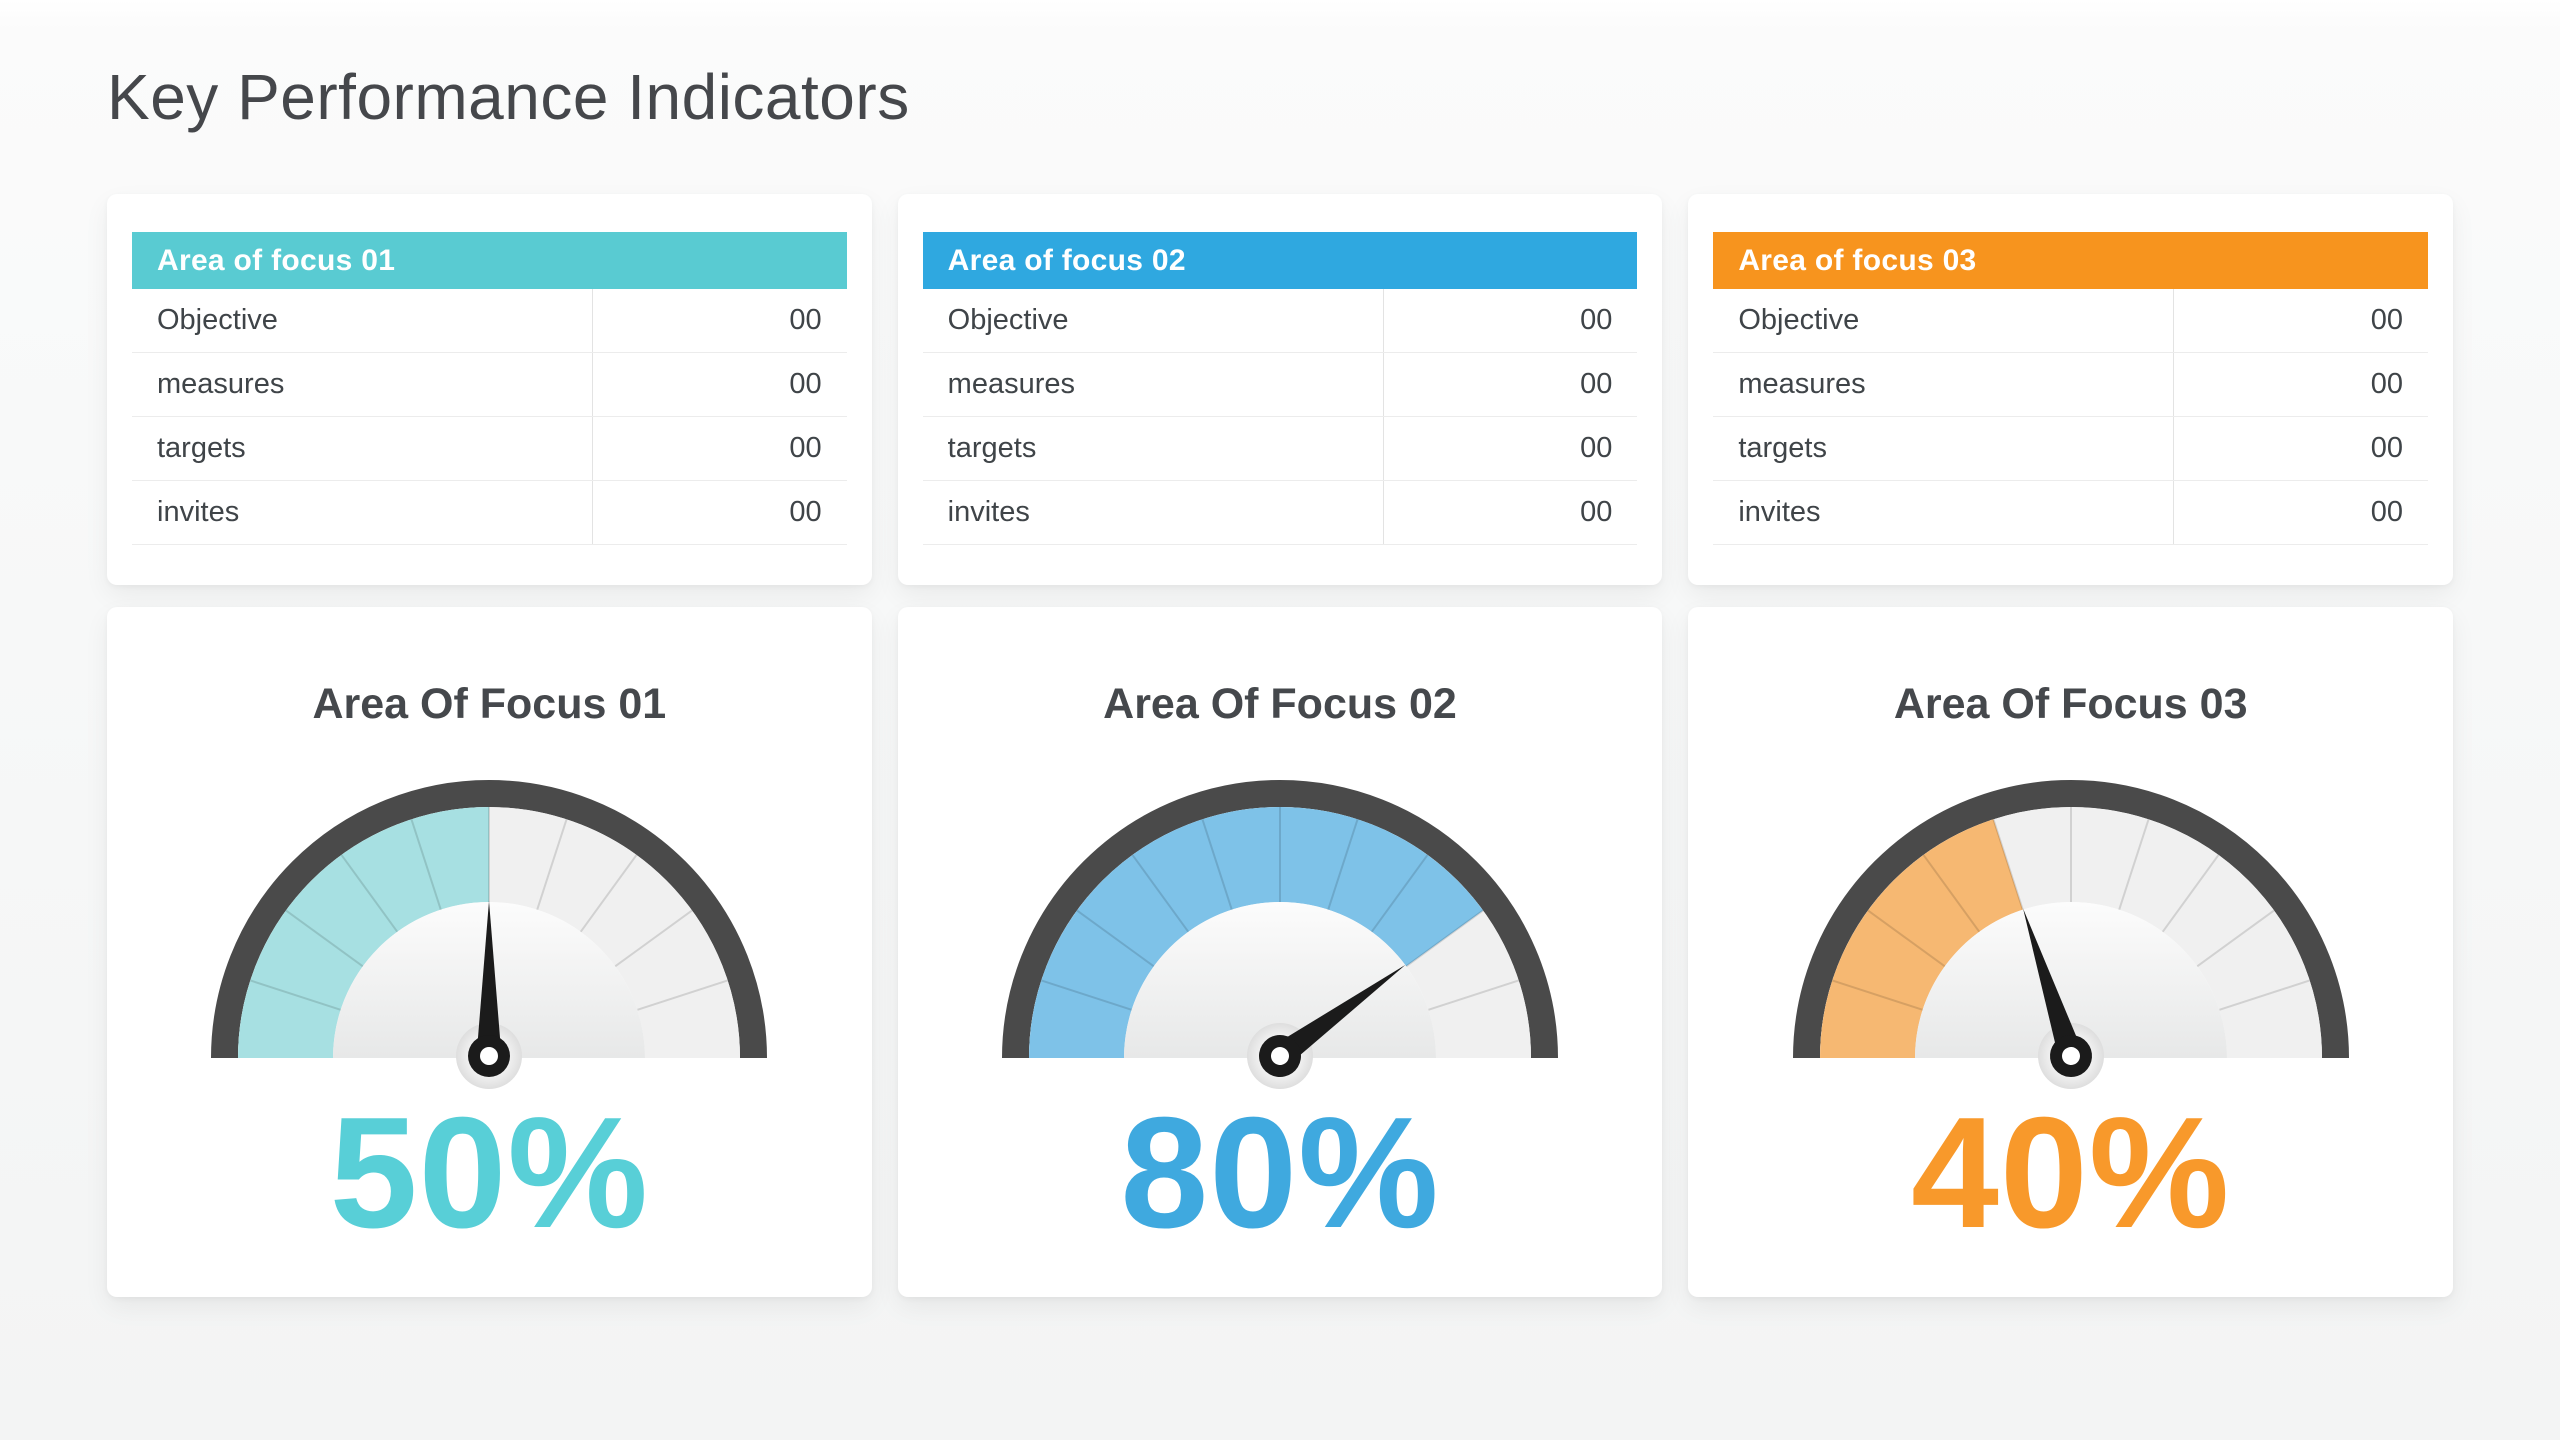 The width and height of the screenshot is (2560, 1440). Describe the element at coordinates (489, 1173) in the screenshot. I see `gauge-percent-value: 50%` at that location.